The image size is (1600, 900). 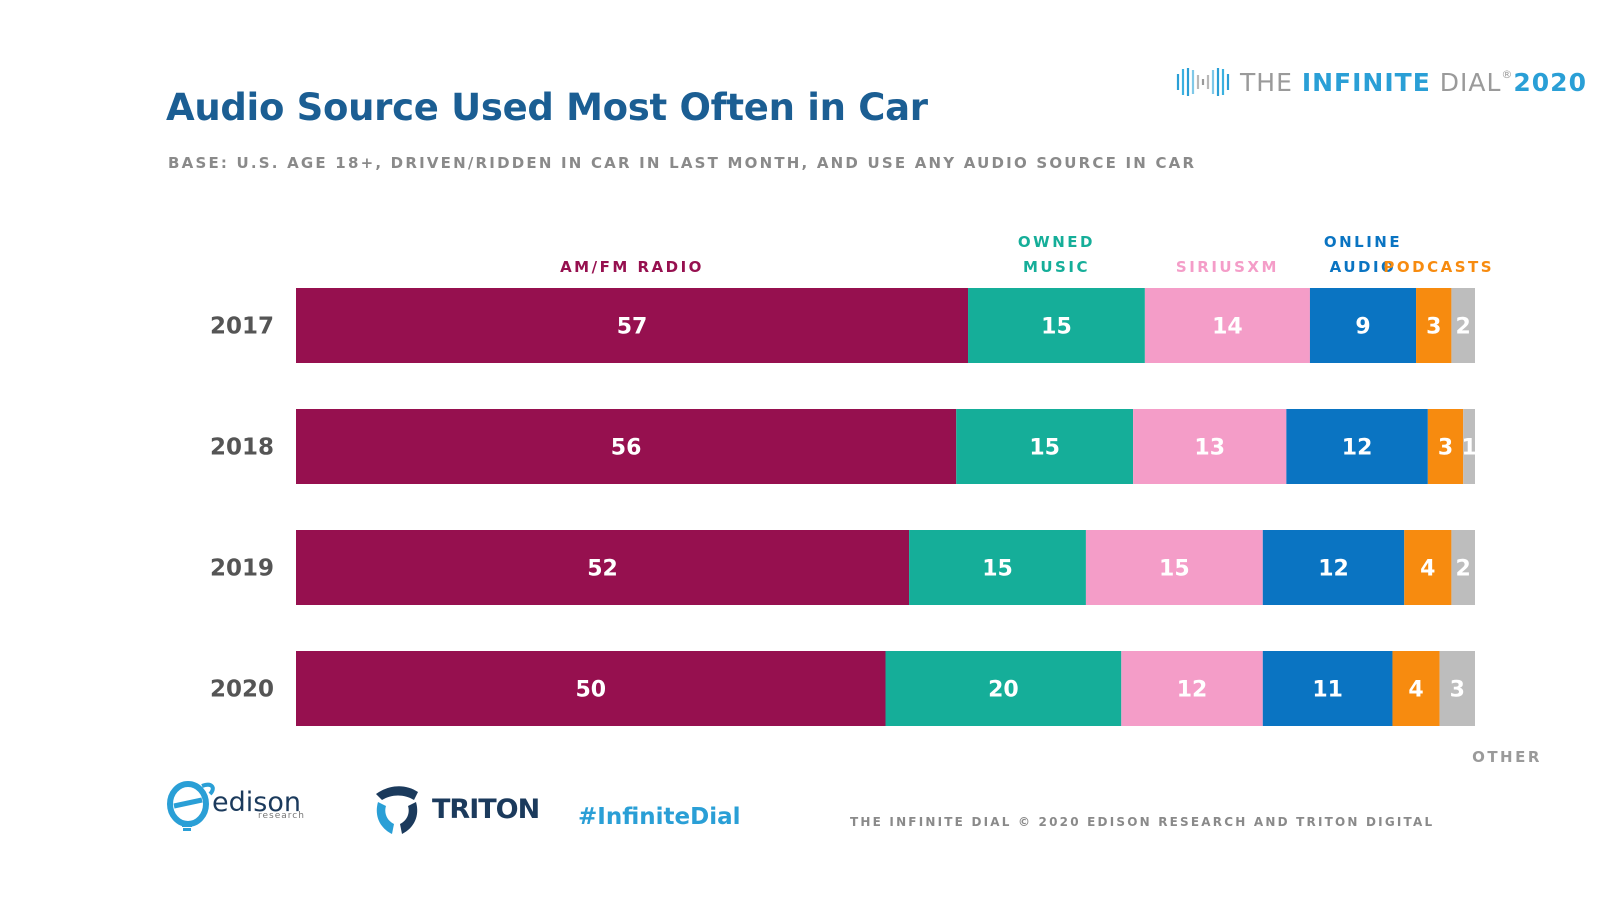 I want to click on legend-label-online-audio: ONLINE AUDIO, so click(x=1363, y=254).